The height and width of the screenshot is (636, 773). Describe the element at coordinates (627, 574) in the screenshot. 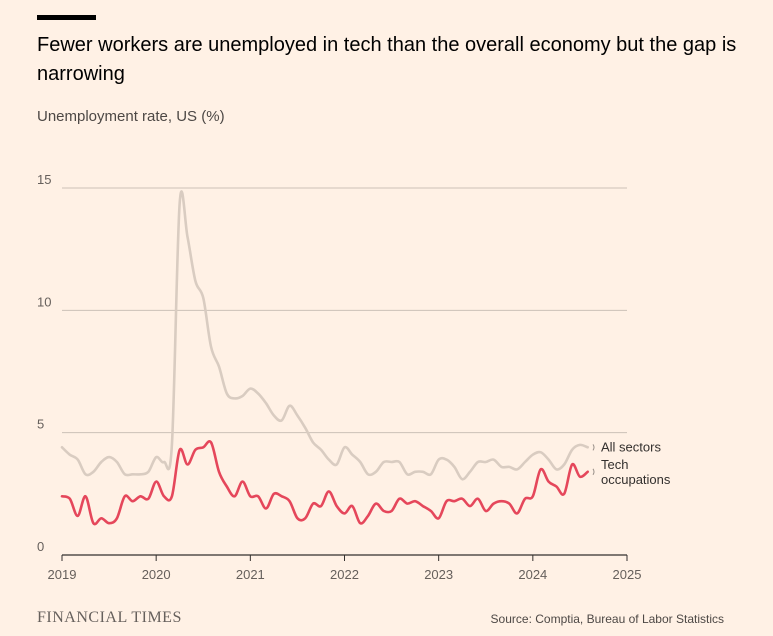

I see `x-tick-label-2025: 2025` at that location.